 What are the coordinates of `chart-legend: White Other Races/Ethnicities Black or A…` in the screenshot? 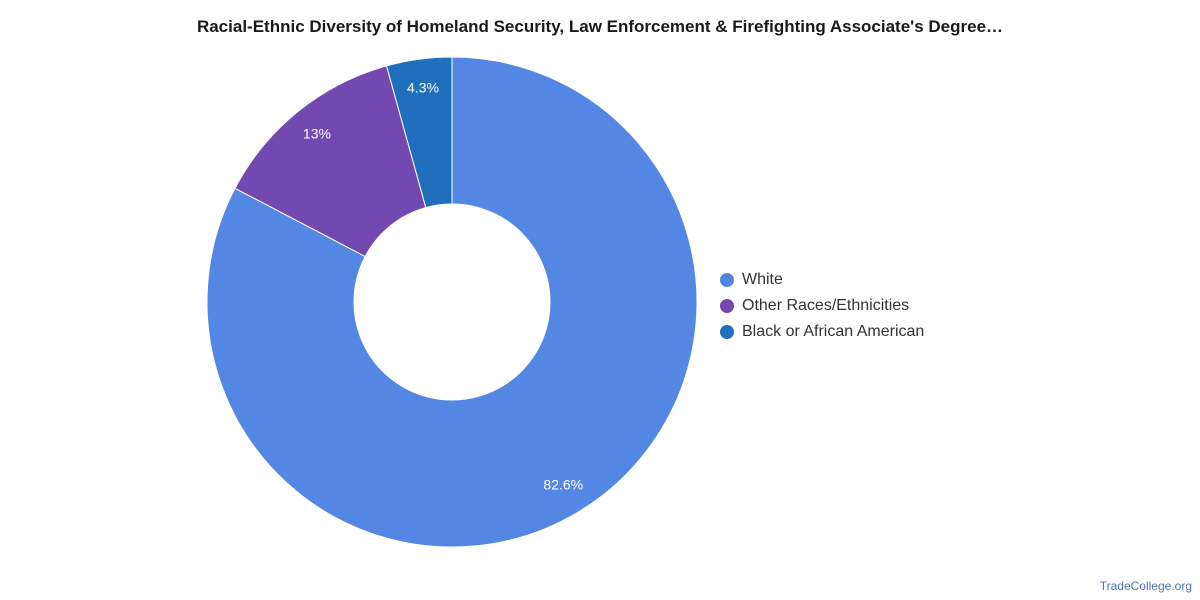 It's located at (822, 306).